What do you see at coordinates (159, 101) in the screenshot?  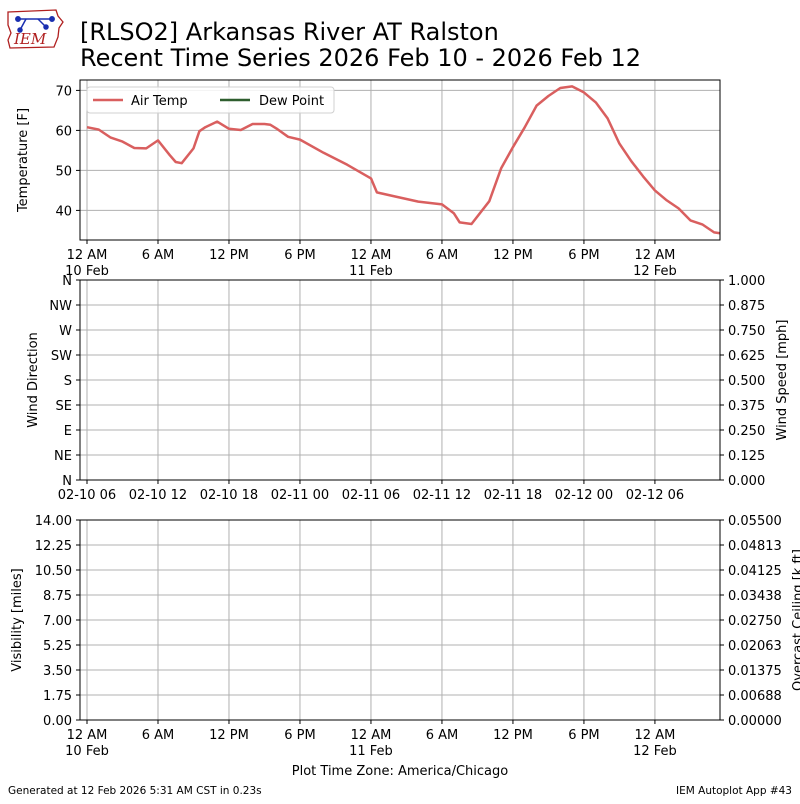 I see `legend-air-temp-label: Air Temp` at bounding box center [159, 101].